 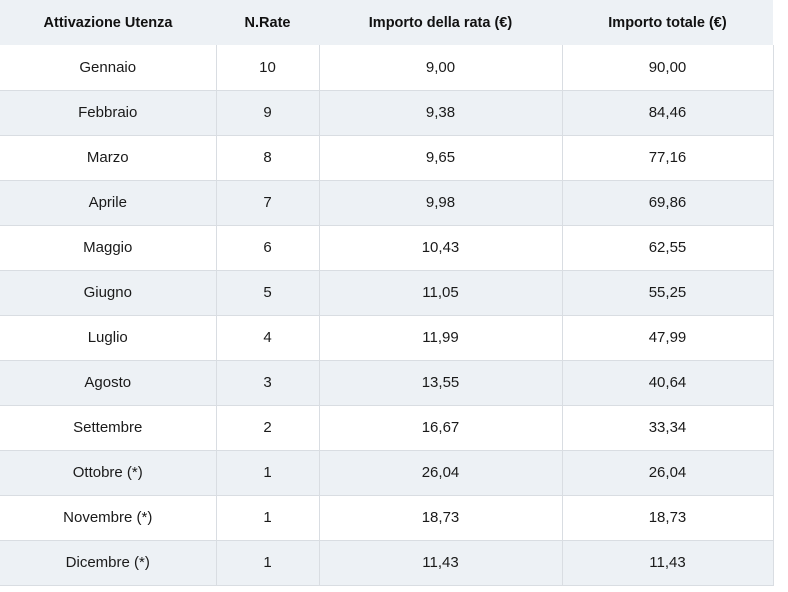 I want to click on cell-activation-month: Dicembre (*), so click(x=108, y=563).